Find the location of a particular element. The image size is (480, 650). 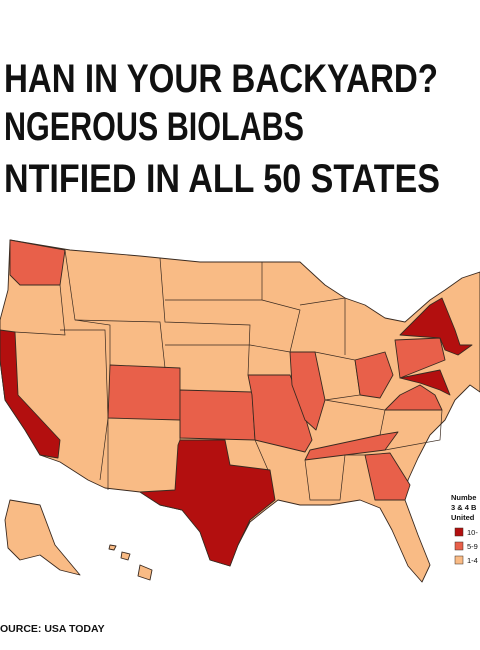

title-line: NTIFIED IN ALL 50 STATES is located at coordinates (222, 179).